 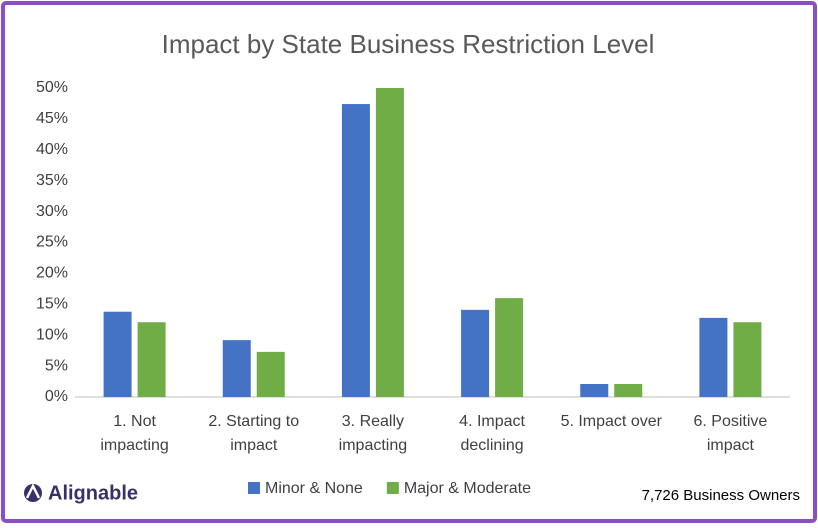 What do you see at coordinates (52, 273) in the screenshot?
I see `y-tick-label: 20%` at bounding box center [52, 273].